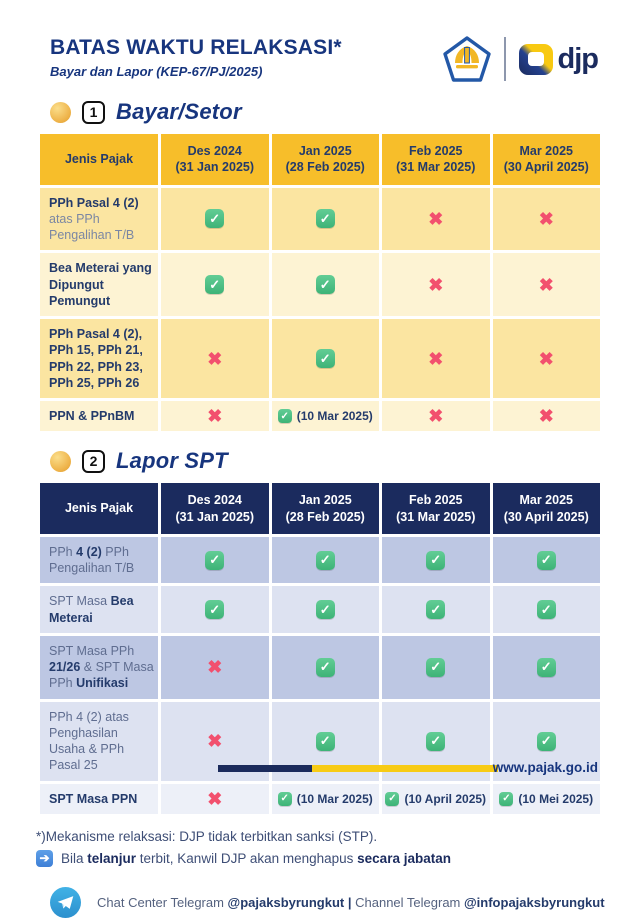  What do you see at coordinates (99, 219) in the screenshot?
I see `jenis-pajak-cell: PPh Pasal 4 (2) atas PPh Pengalihan T/B` at bounding box center [99, 219].